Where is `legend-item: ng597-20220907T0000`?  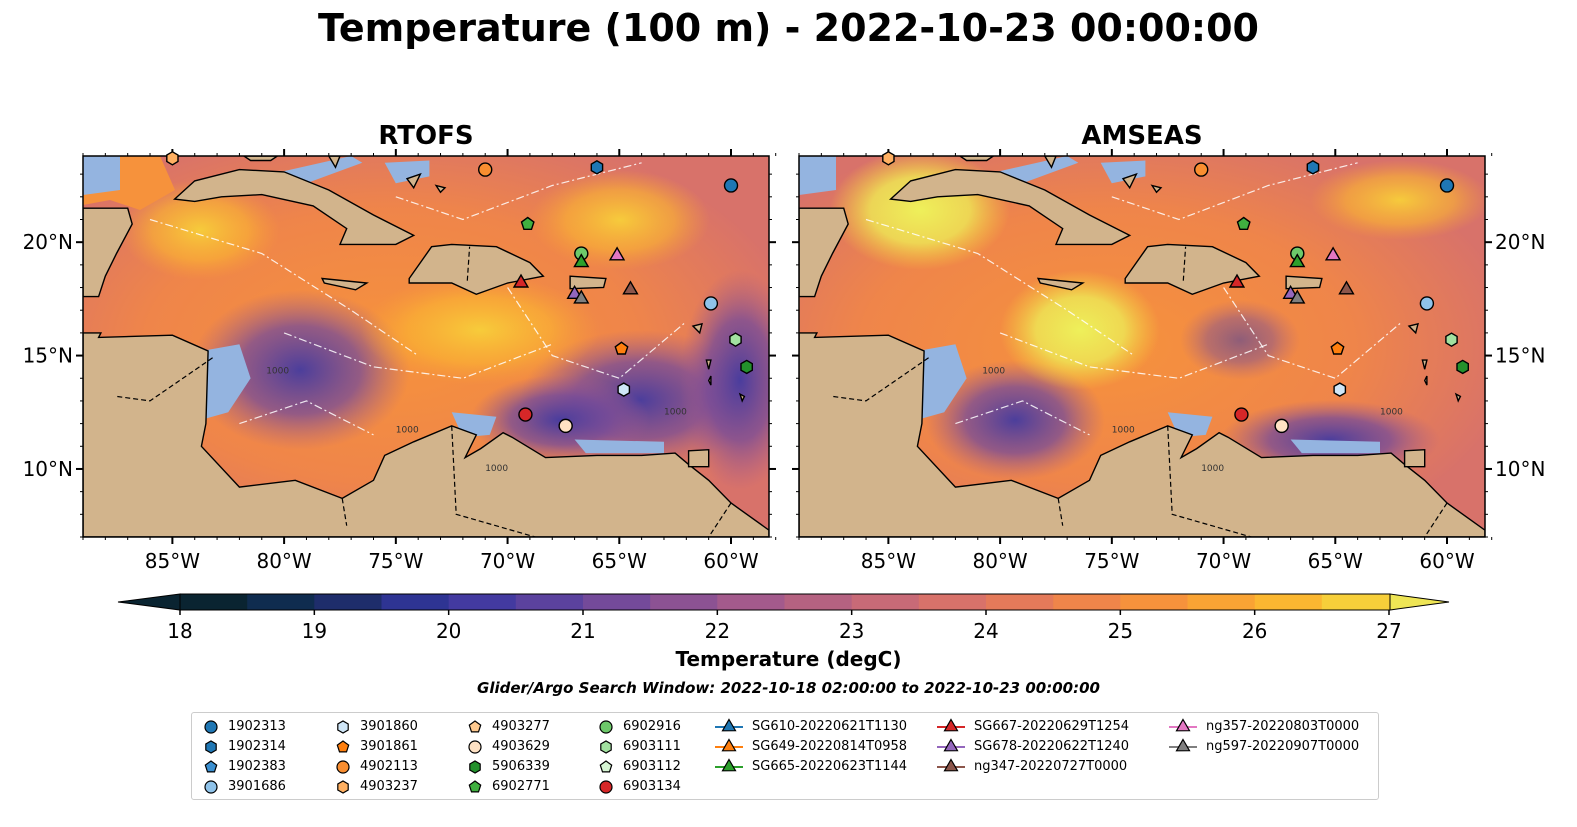 legend-item: ng597-20220907T0000 is located at coordinates (1263, 746).